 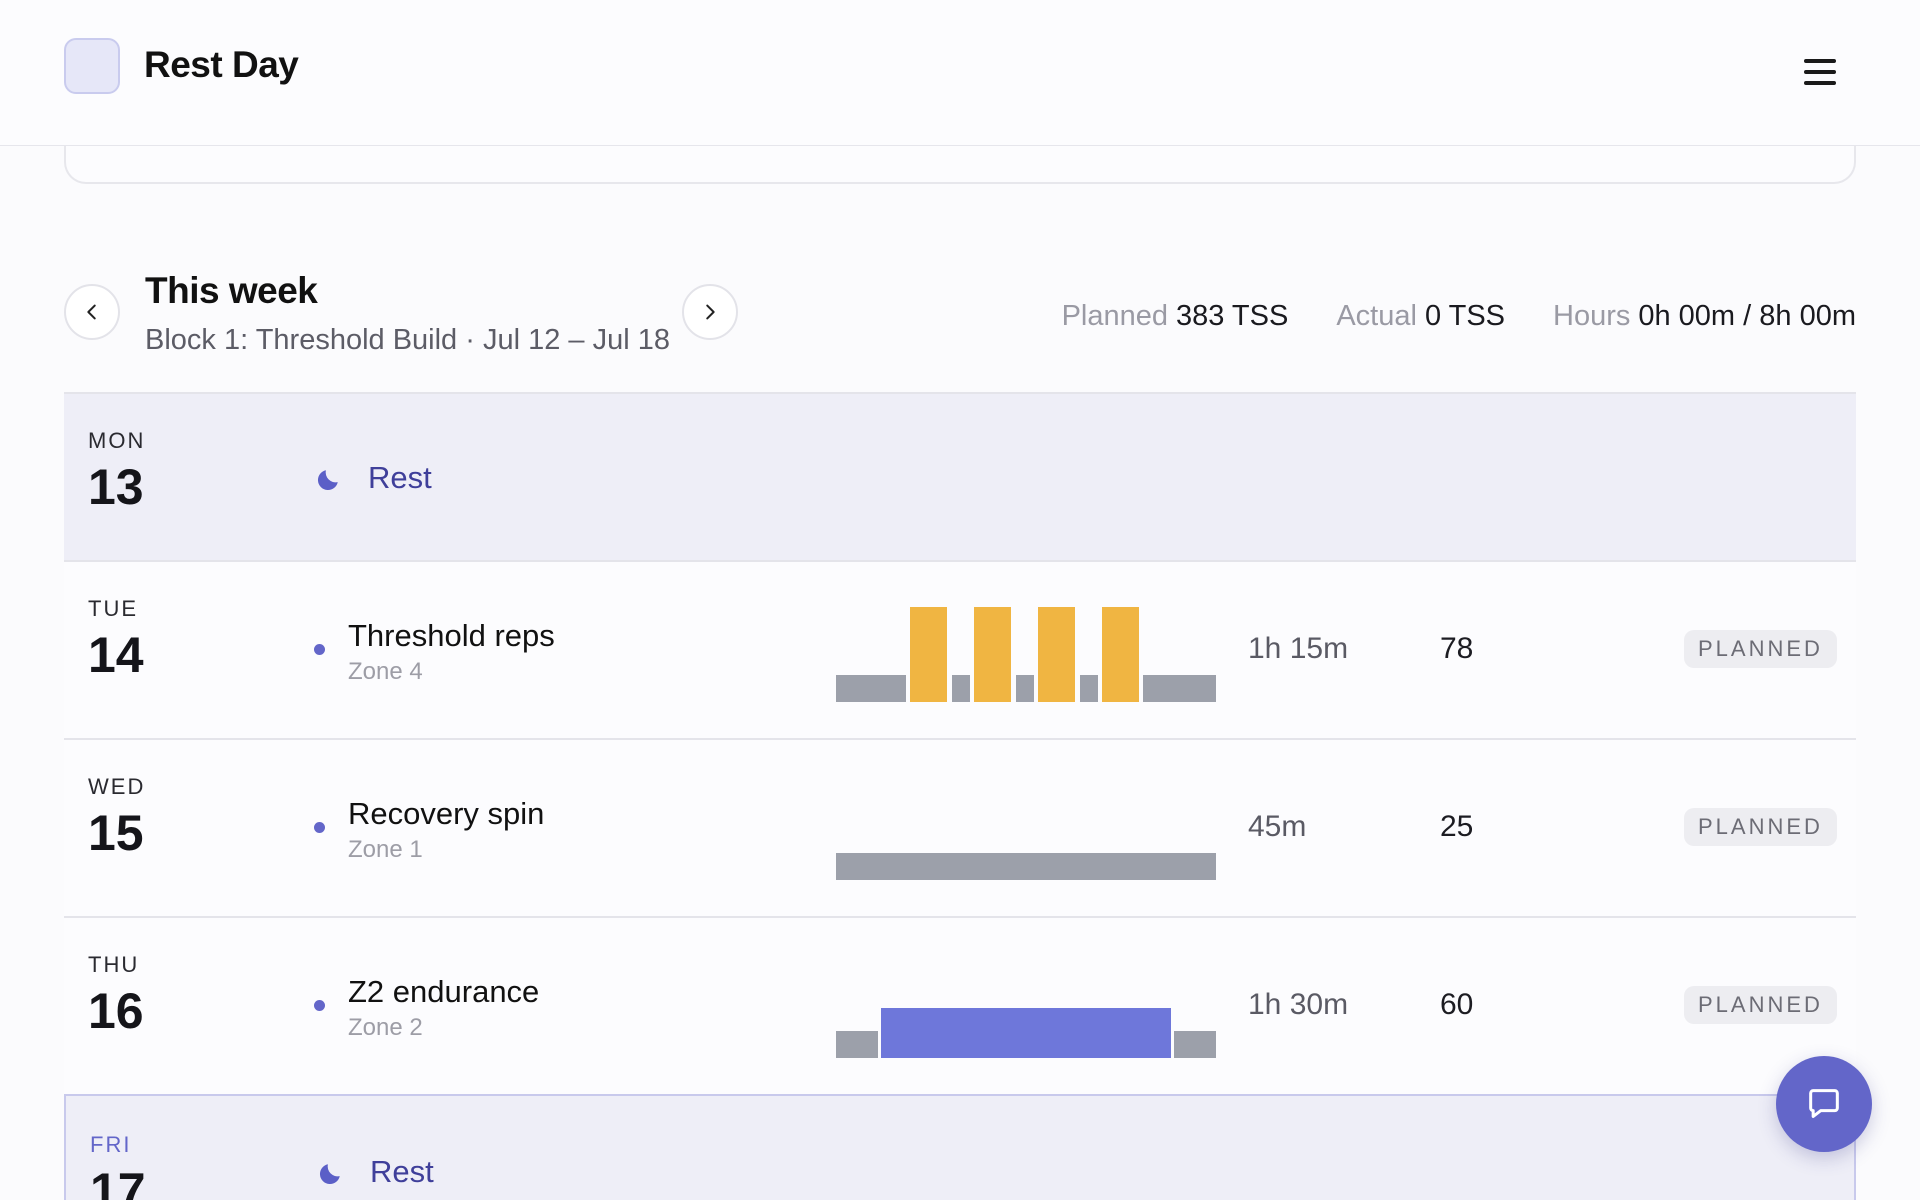 I want to click on workout-name: Recovery spin, so click(x=446, y=813).